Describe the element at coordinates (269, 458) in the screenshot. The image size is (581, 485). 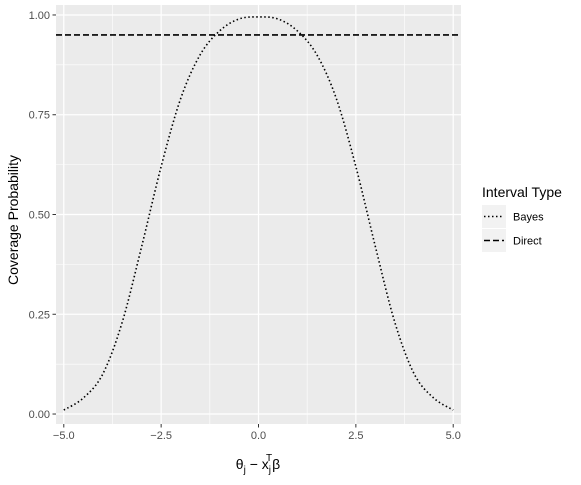
I see `x-axis-title-sup-T: T` at that location.